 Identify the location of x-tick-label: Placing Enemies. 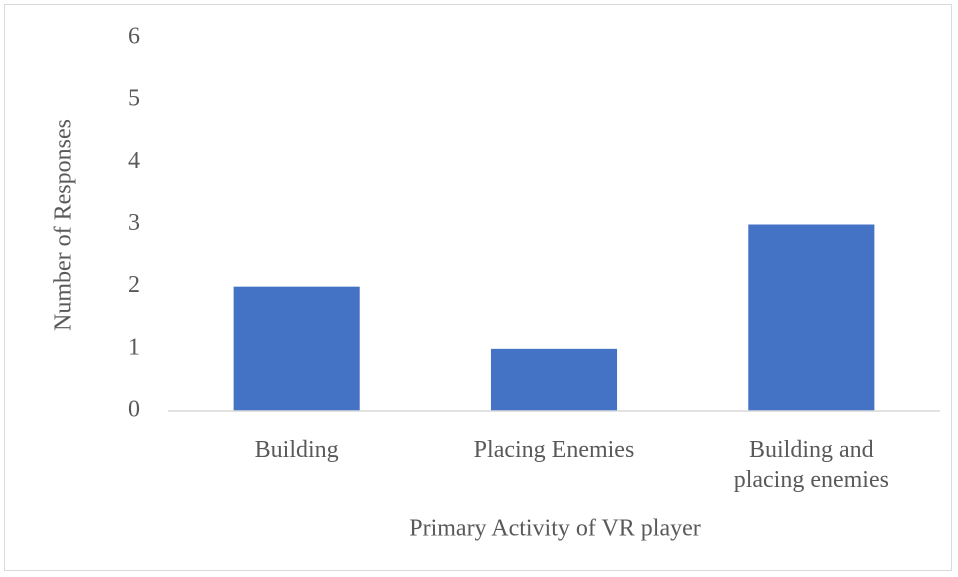
(554, 450).